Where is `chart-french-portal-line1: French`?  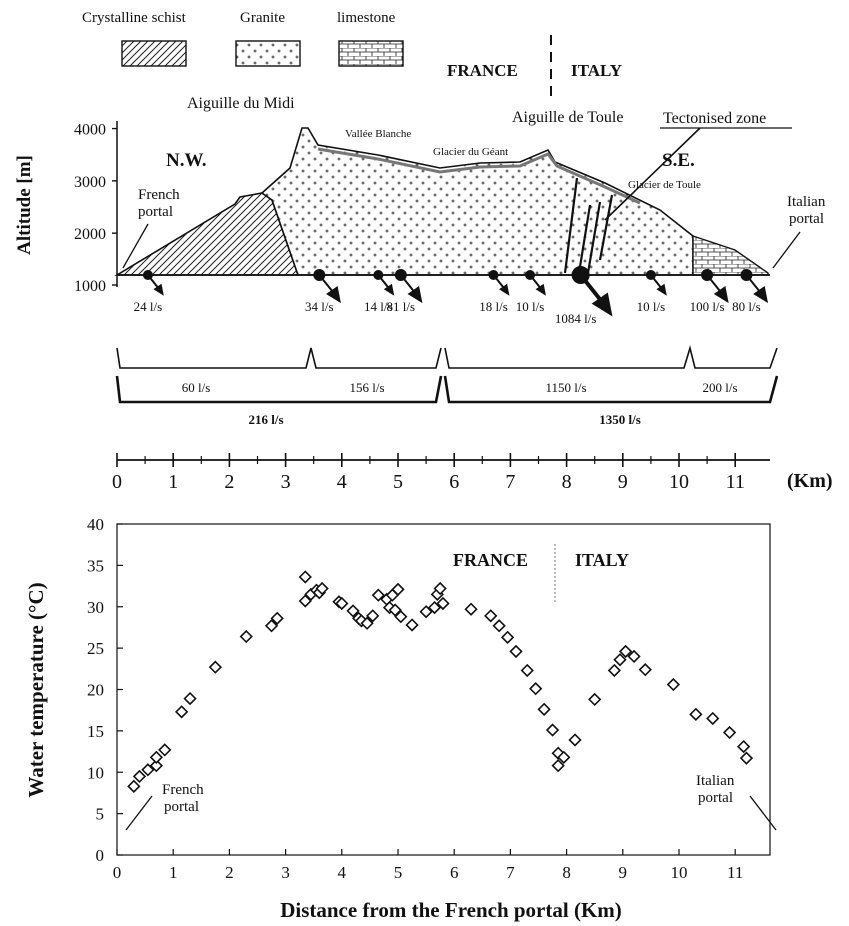 chart-french-portal-line1: French is located at coordinates (183, 790).